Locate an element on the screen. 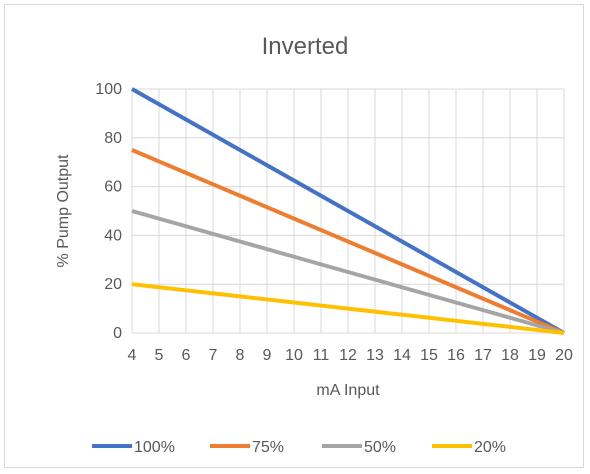 The image size is (590, 474). x-tick-label: 18 is located at coordinates (510, 355).